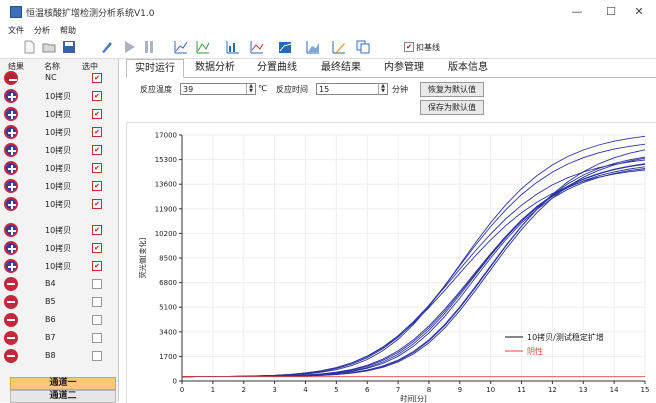 This screenshot has width=656, height=403. I want to click on menu-file: 文件, so click(16, 30).